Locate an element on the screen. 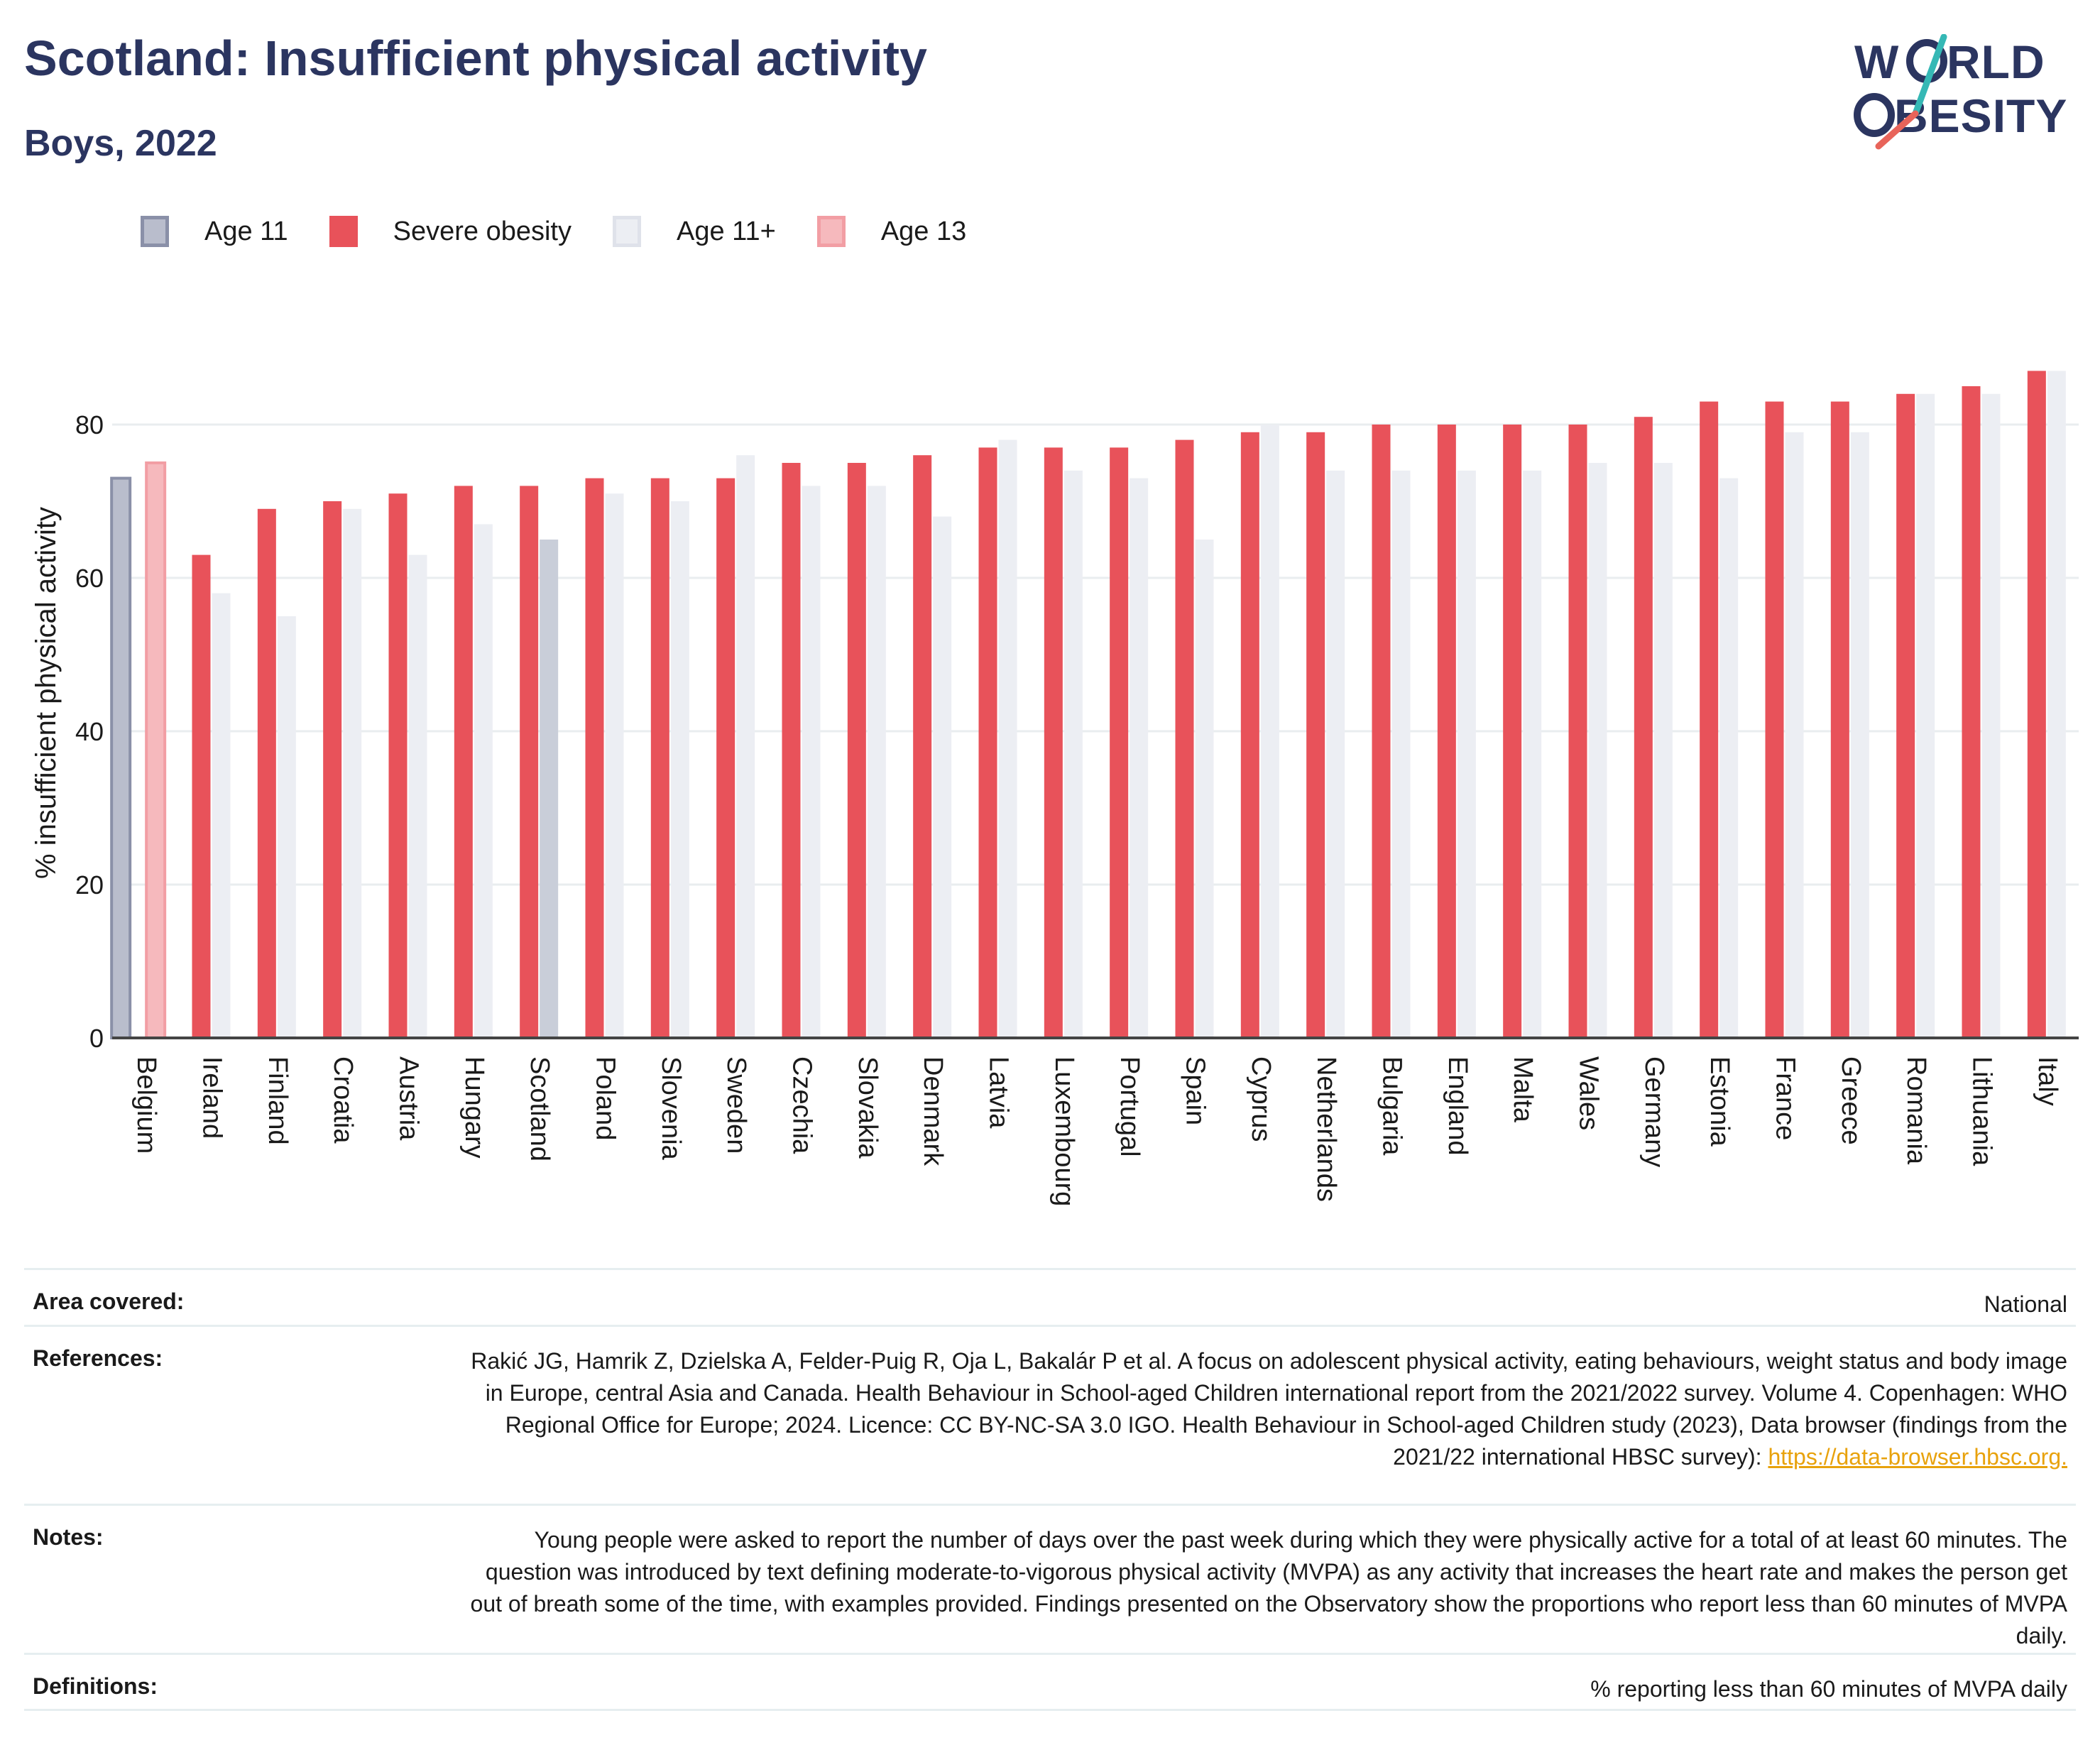  chart-subtitle: Boys, 2022 is located at coordinates (120, 143).